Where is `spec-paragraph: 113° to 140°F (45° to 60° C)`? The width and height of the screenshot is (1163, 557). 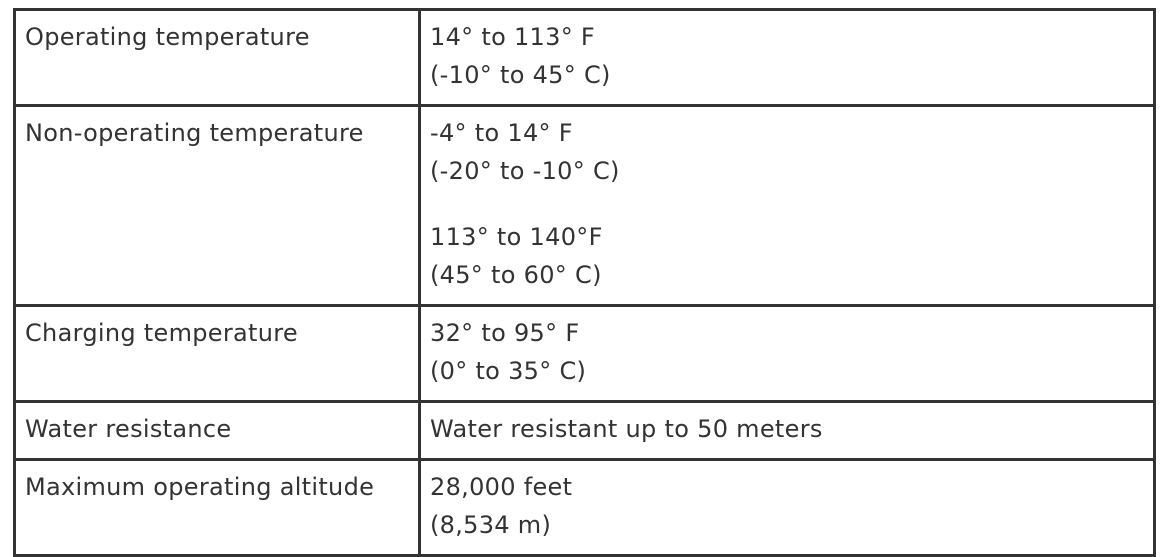 spec-paragraph: 113° to 140°F (45° to 60° C) is located at coordinates (787, 256).